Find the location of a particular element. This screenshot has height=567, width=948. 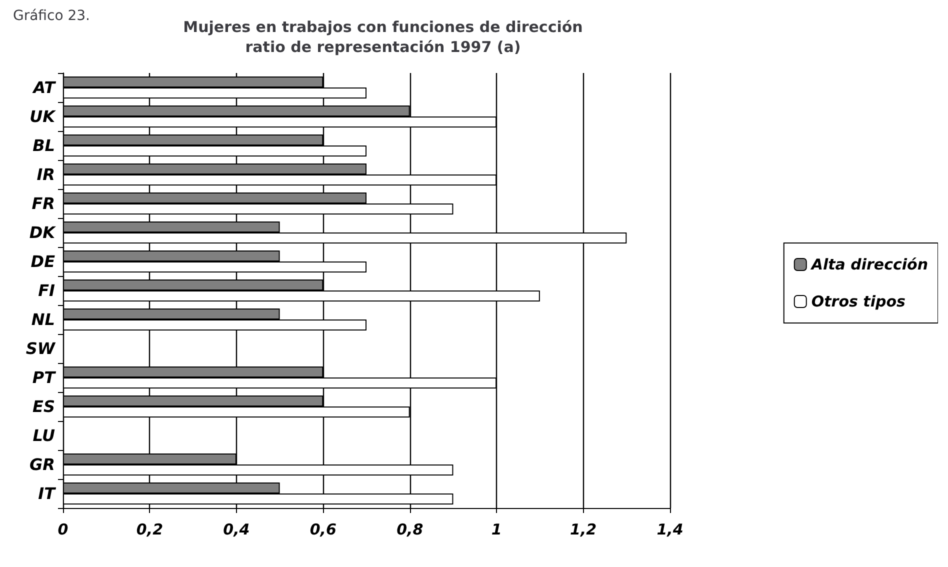

x-tick-label: 0,2 is located at coordinates (150, 529).